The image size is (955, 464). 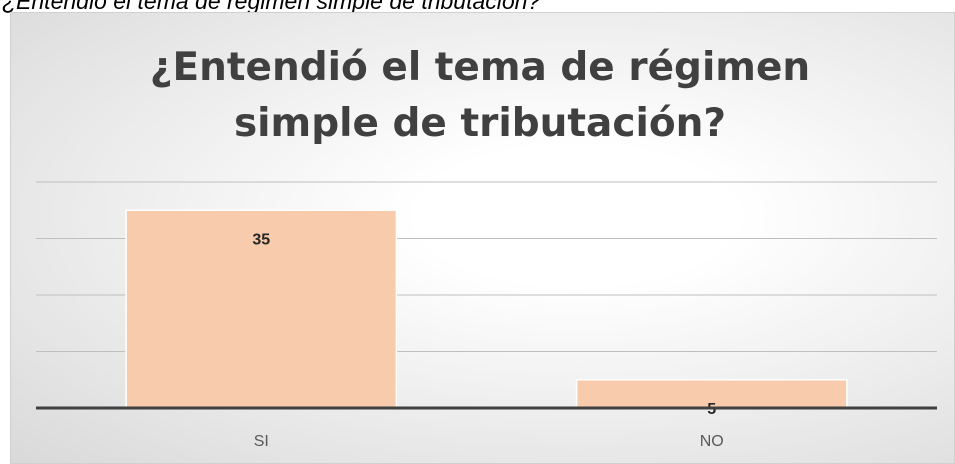 I want to click on x-tick-label: NO, so click(x=712, y=441).